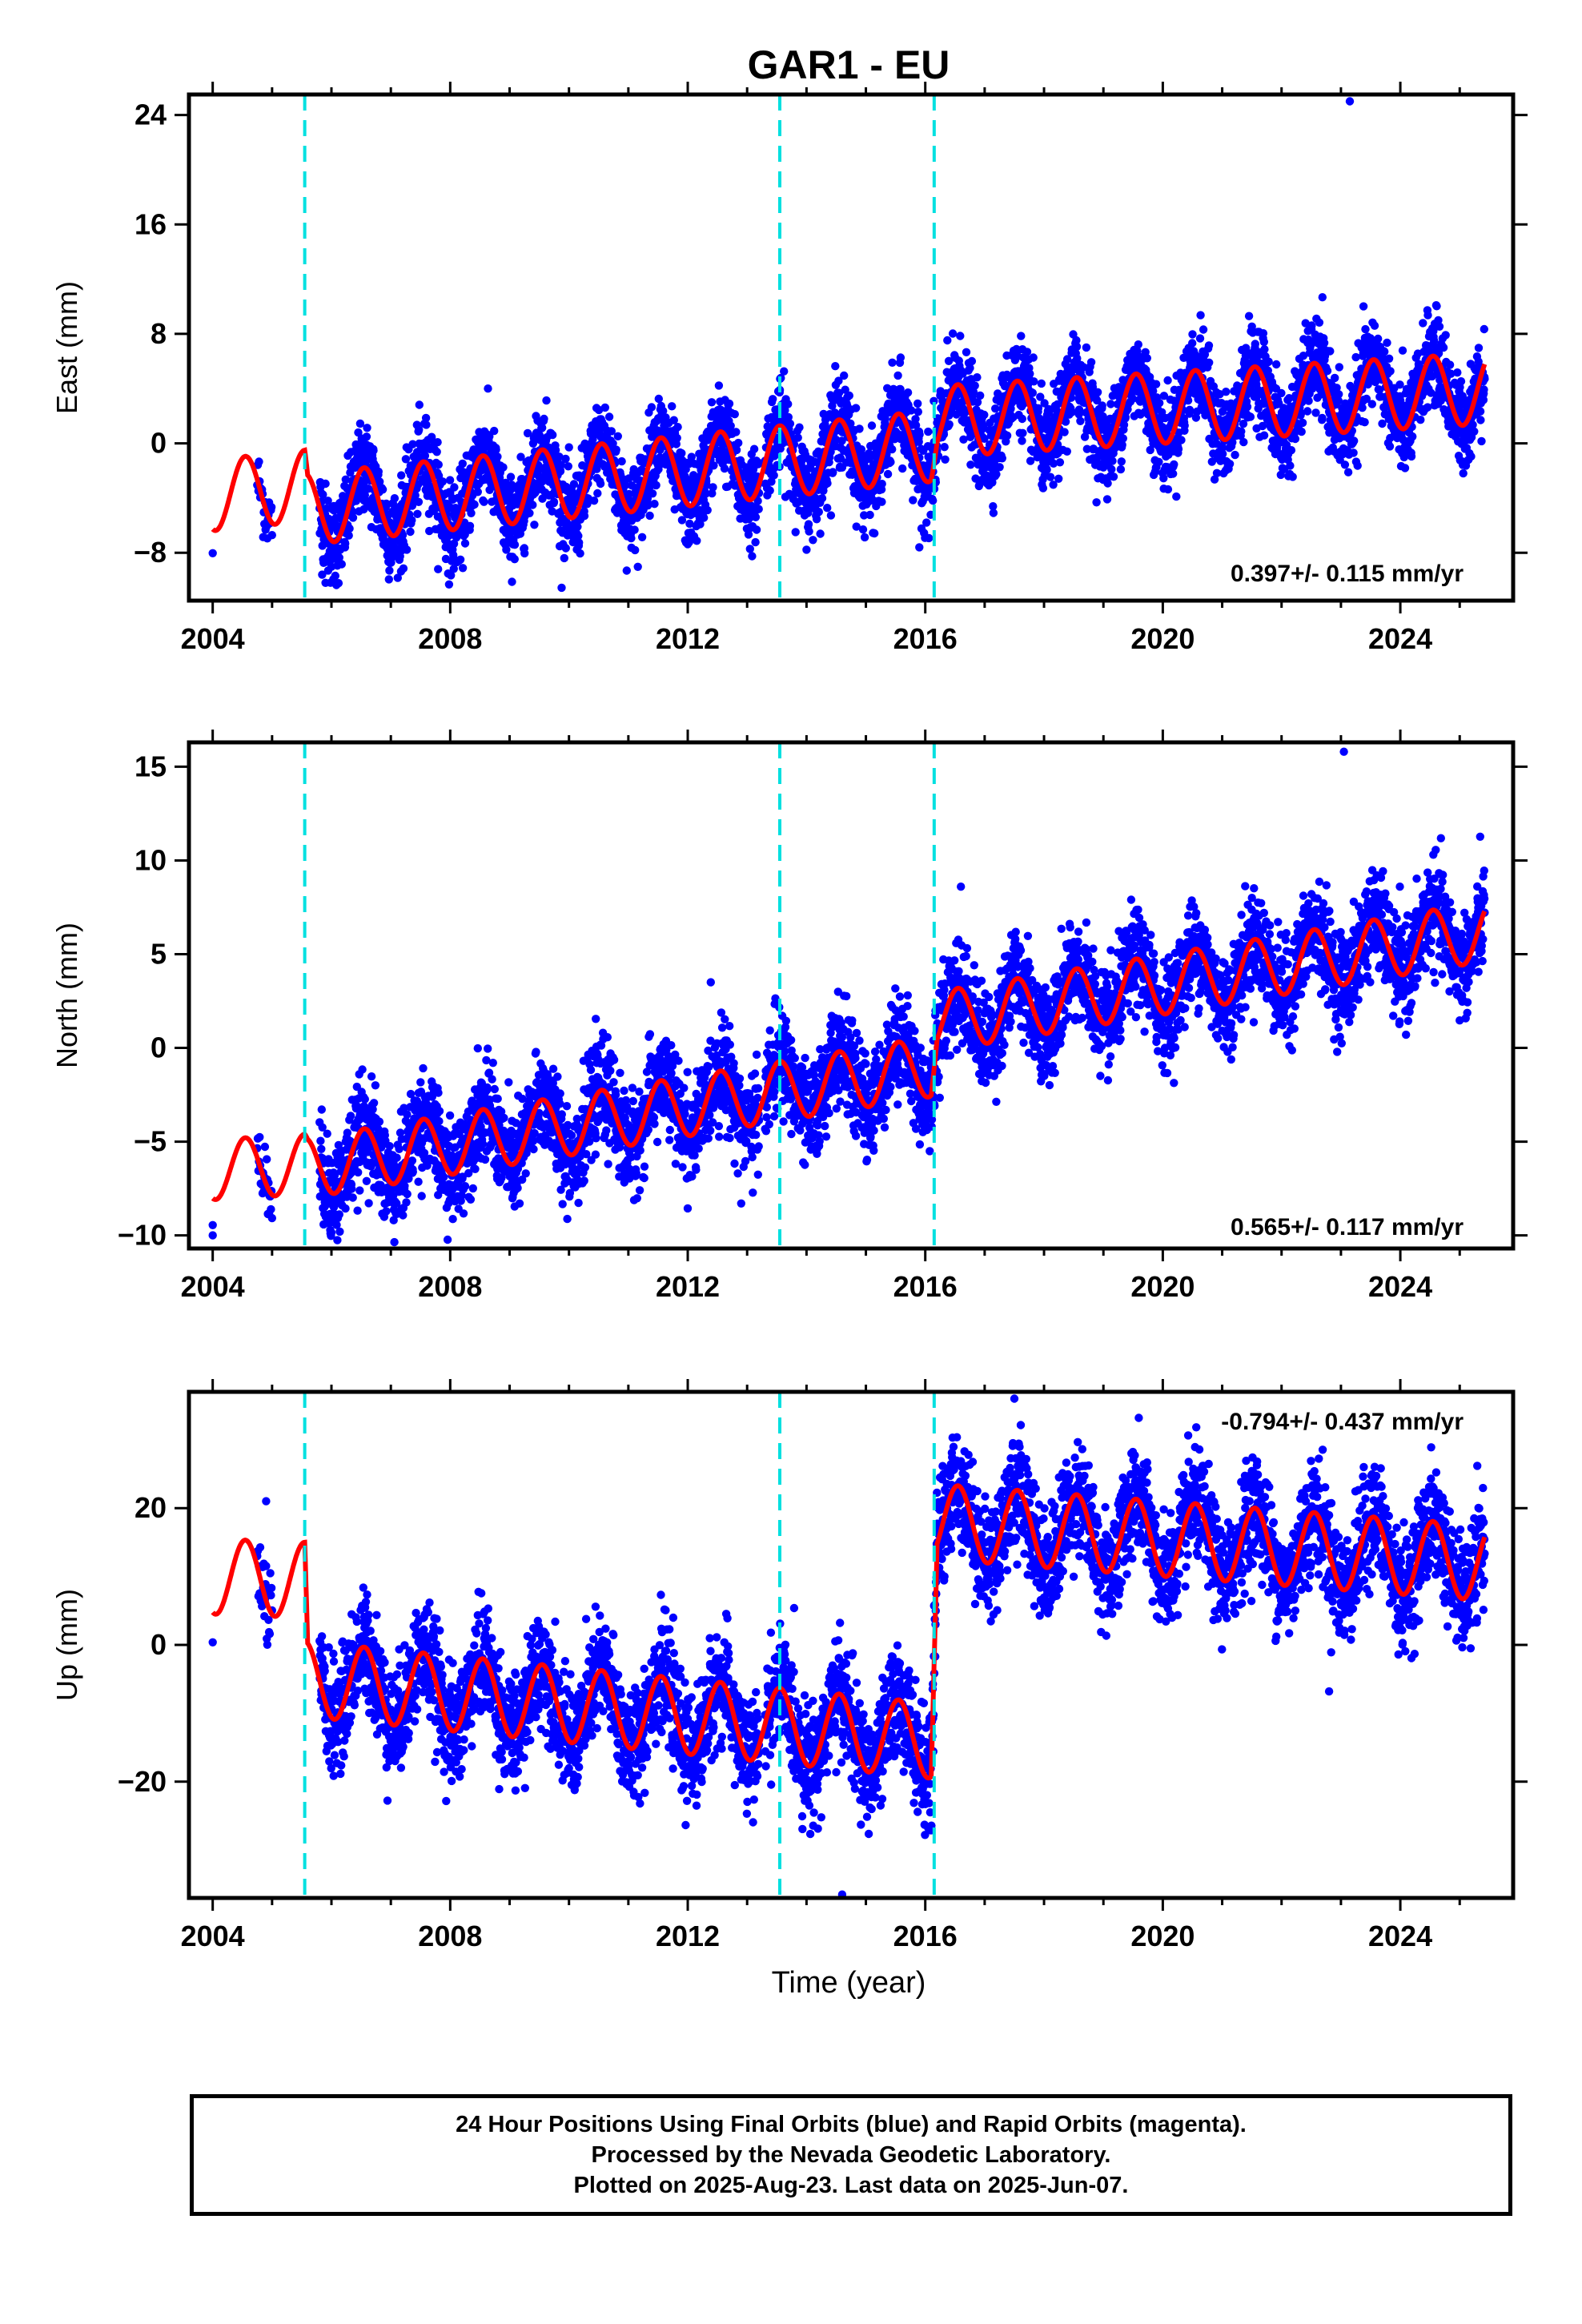  Describe the element at coordinates (151, 223) in the screenshot. I see `y-tick-label: 16` at that location.